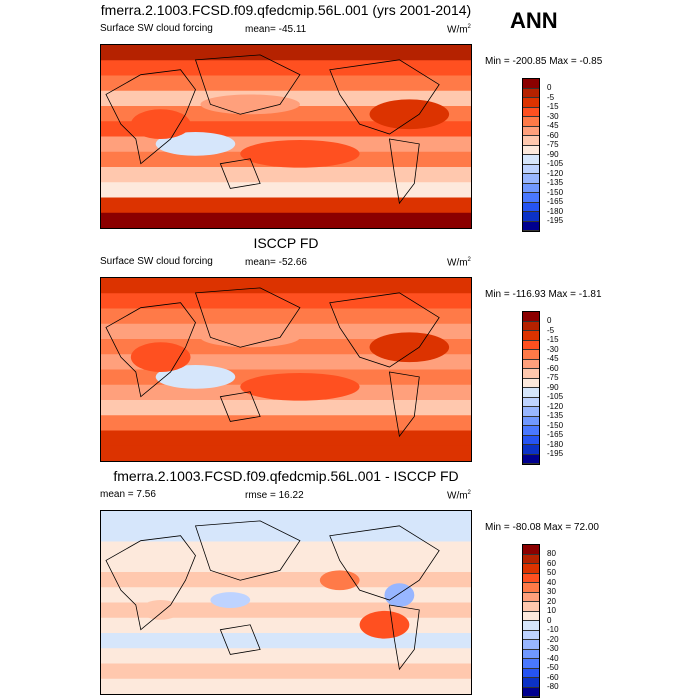 This screenshot has height=700, width=700. Describe the element at coordinates (555, 453) in the screenshot. I see `colorbar-tick-label: -195` at that location.